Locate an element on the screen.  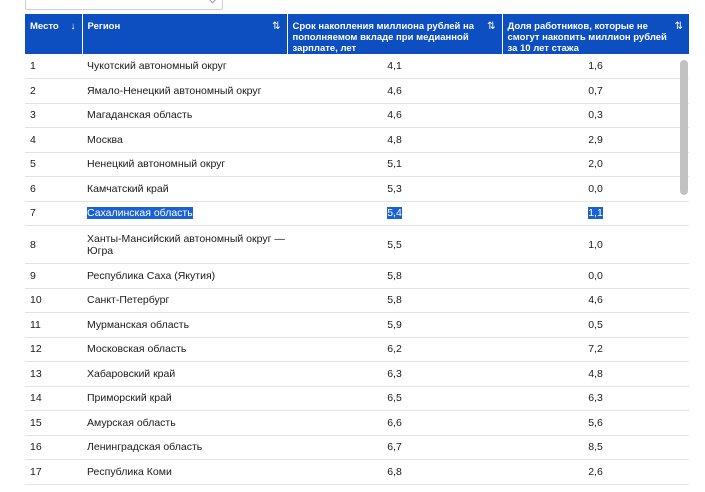
cell-region-text: Москва is located at coordinates (105, 139).